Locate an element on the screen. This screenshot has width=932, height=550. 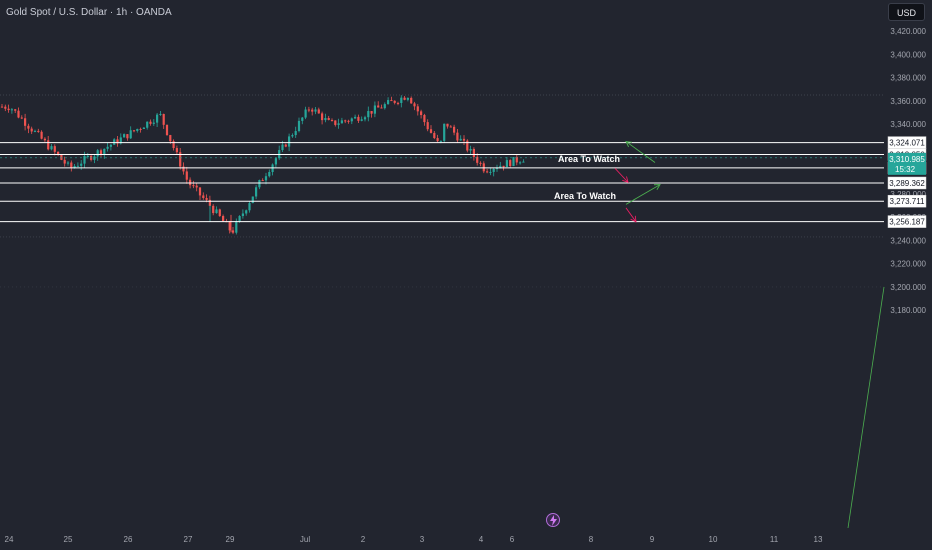
y-tick-label: 3,380.000 is located at coordinates (908, 78).